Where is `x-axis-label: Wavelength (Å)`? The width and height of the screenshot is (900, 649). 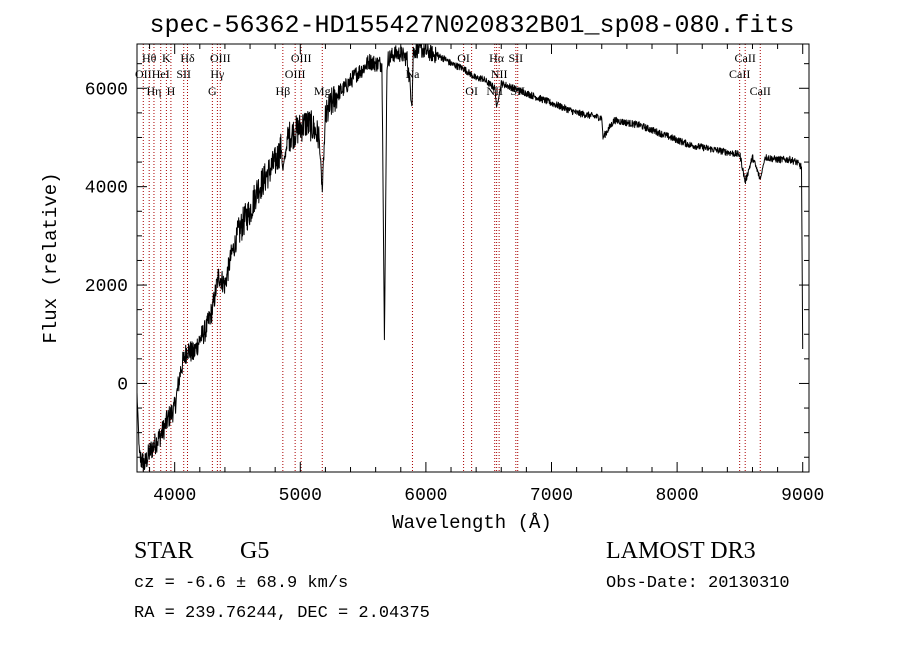 x-axis-label: Wavelength (Å) is located at coordinates (472, 523).